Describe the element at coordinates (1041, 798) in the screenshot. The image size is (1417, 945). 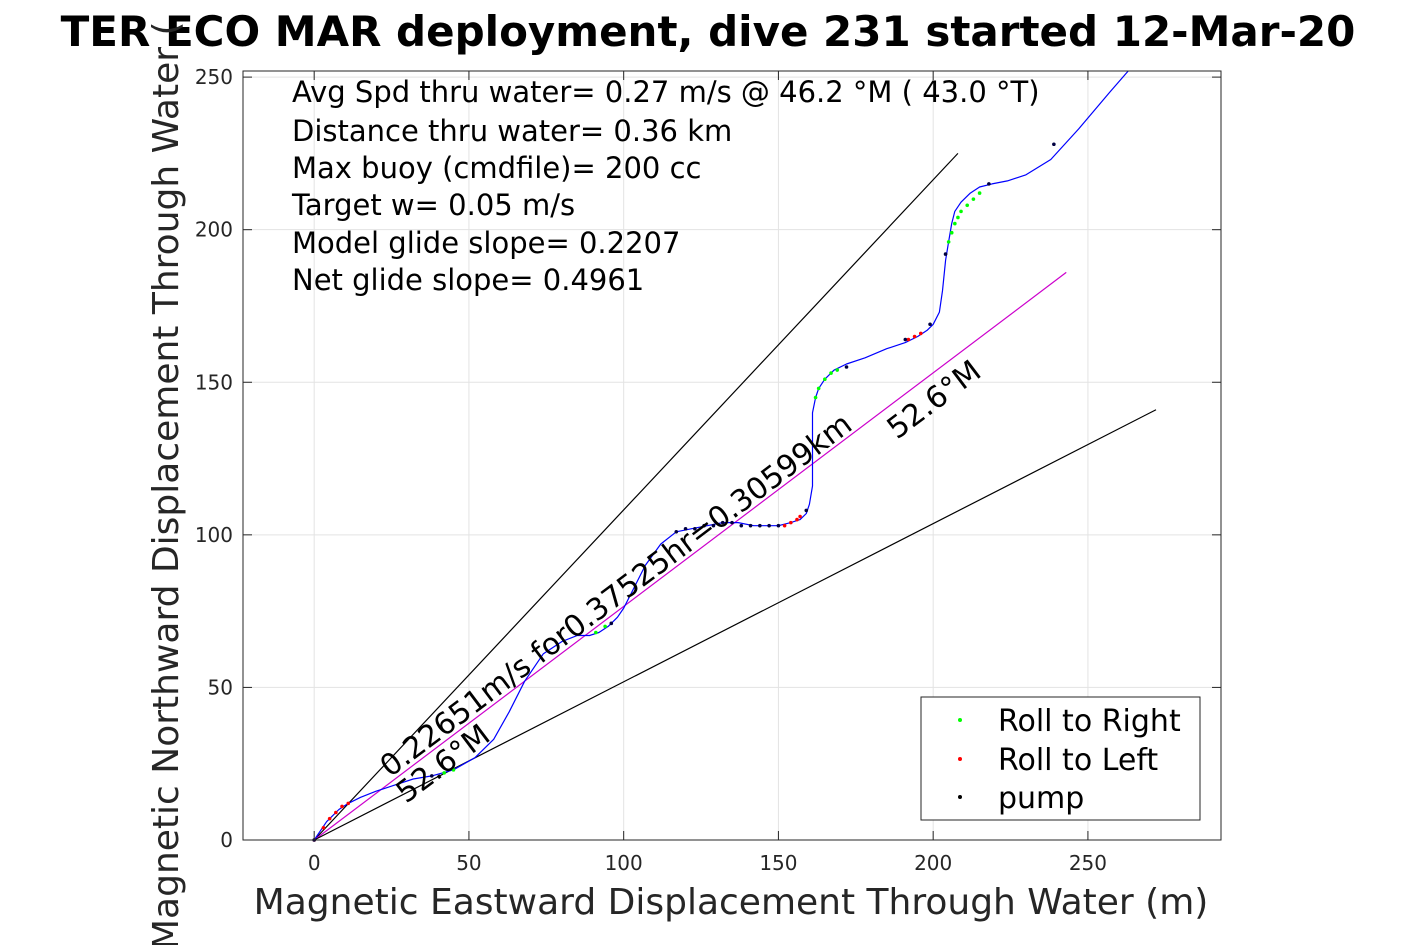
I see `legend-label-pump: pump` at that location.